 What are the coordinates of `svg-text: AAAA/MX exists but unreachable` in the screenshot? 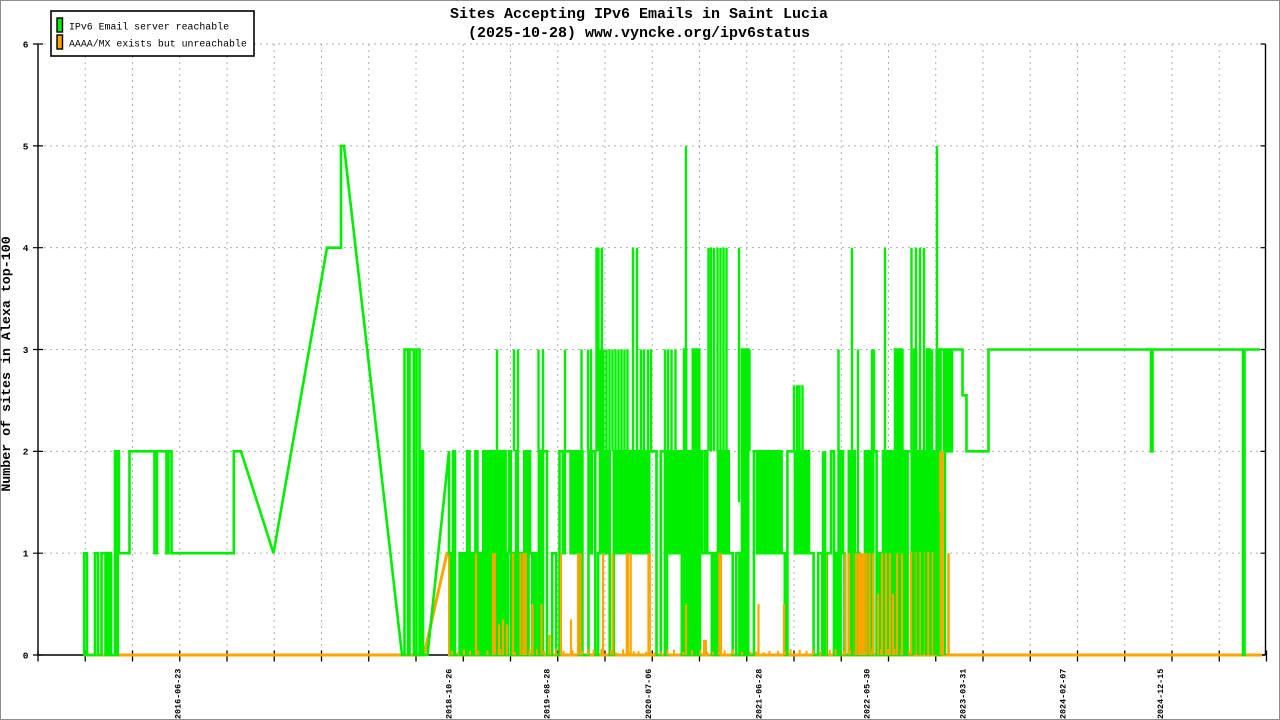 It's located at (158, 43).